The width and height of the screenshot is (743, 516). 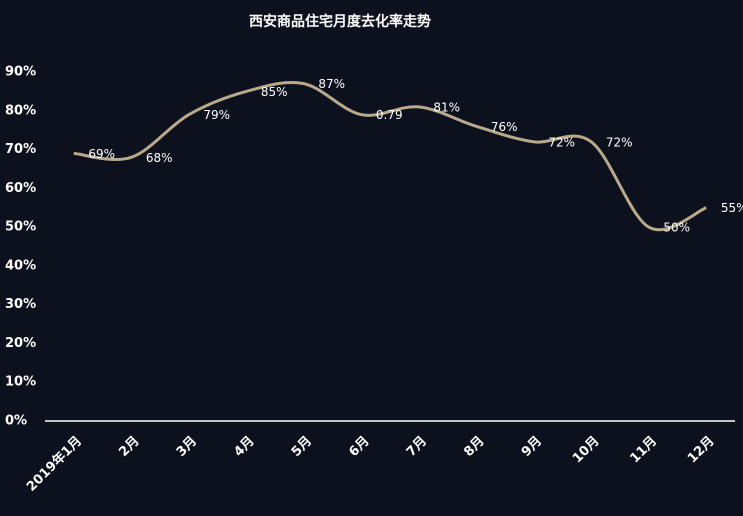 What do you see at coordinates (20, 382) in the screenshot?
I see `y-tick-label: 10%` at bounding box center [20, 382].